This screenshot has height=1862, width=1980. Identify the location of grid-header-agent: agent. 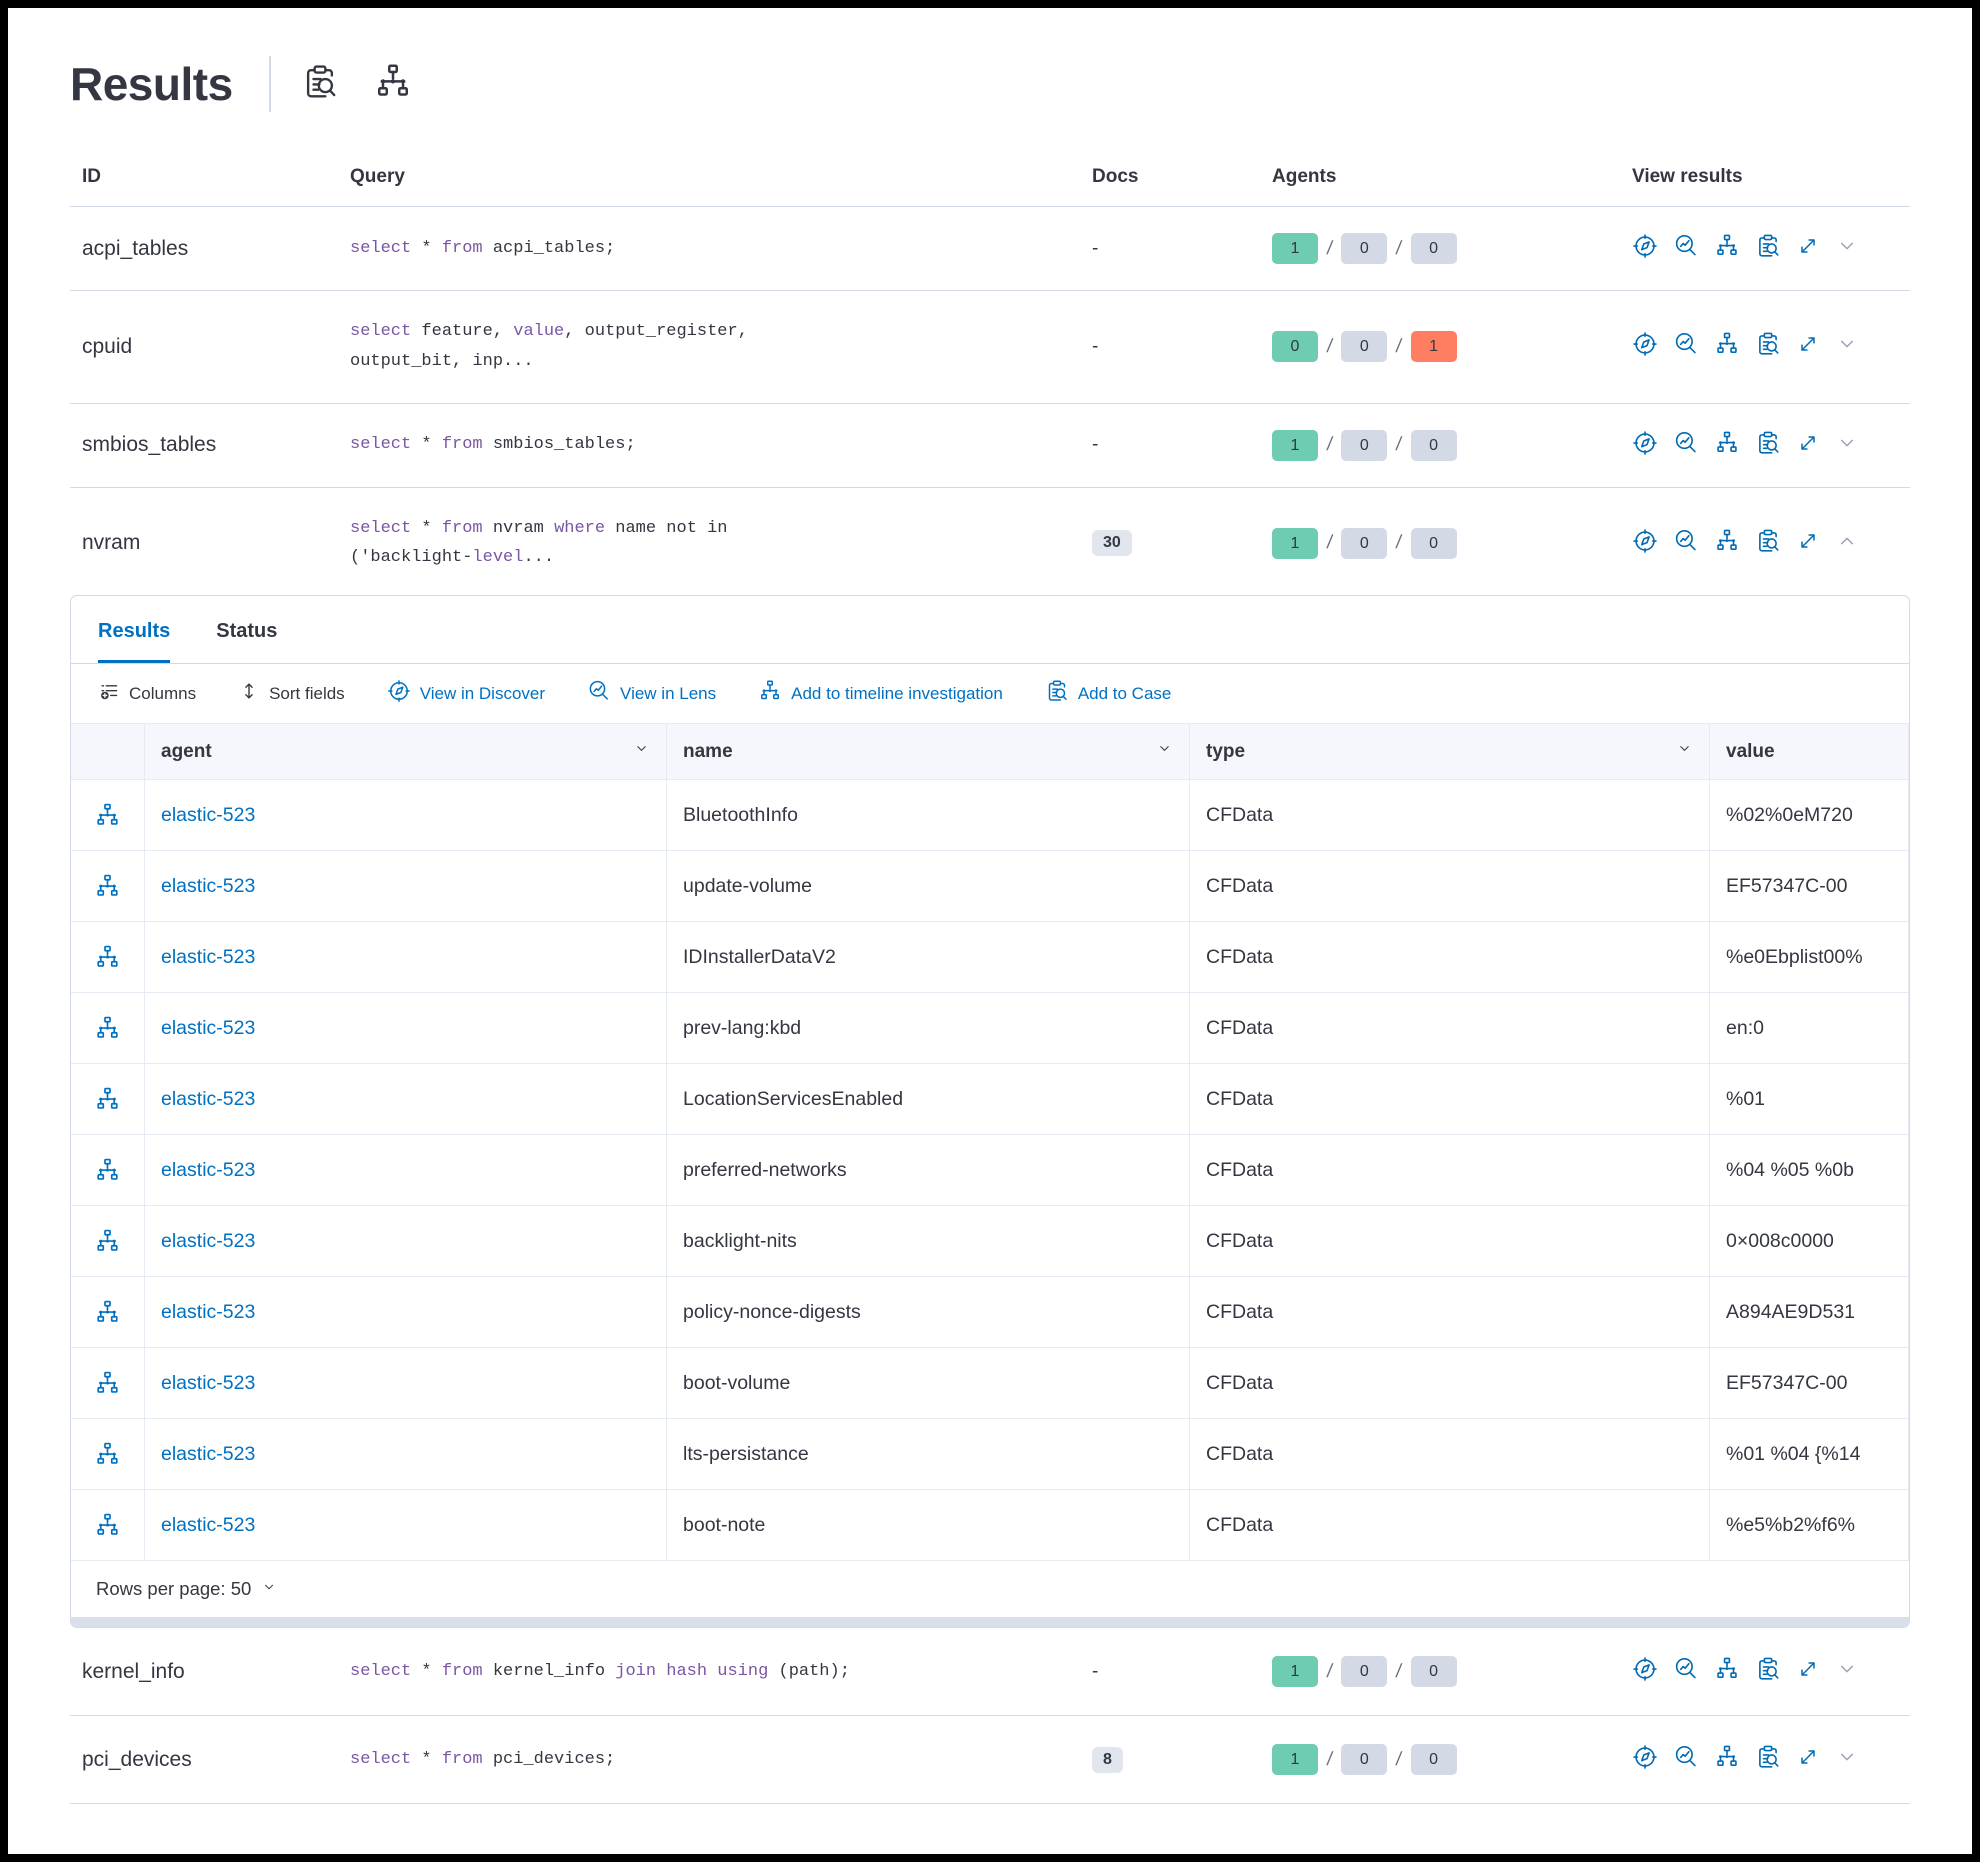
(406, 751).